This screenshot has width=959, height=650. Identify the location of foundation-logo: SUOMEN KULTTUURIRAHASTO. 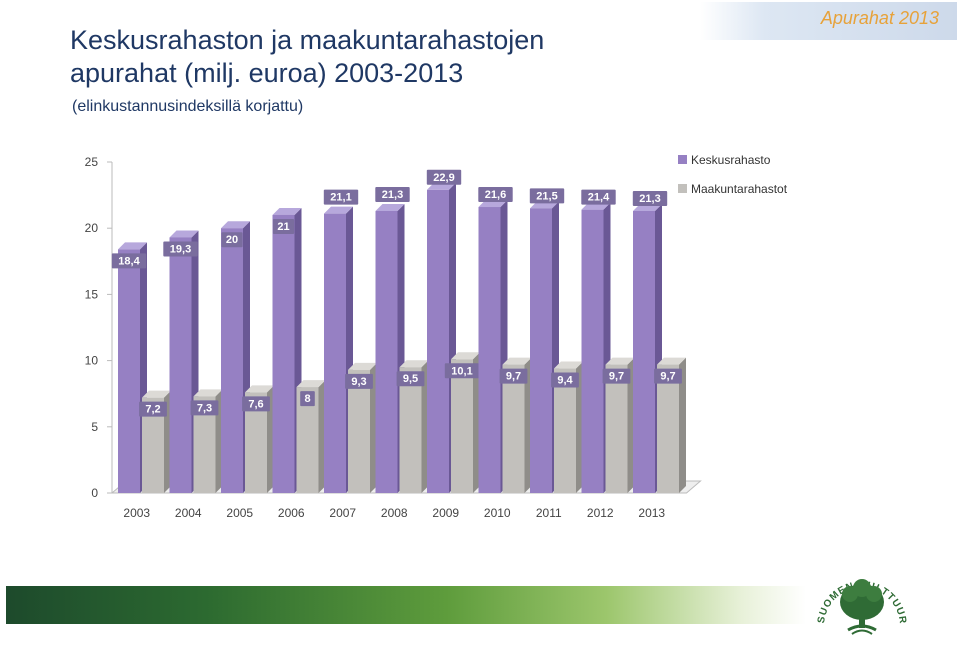
(859, 599).